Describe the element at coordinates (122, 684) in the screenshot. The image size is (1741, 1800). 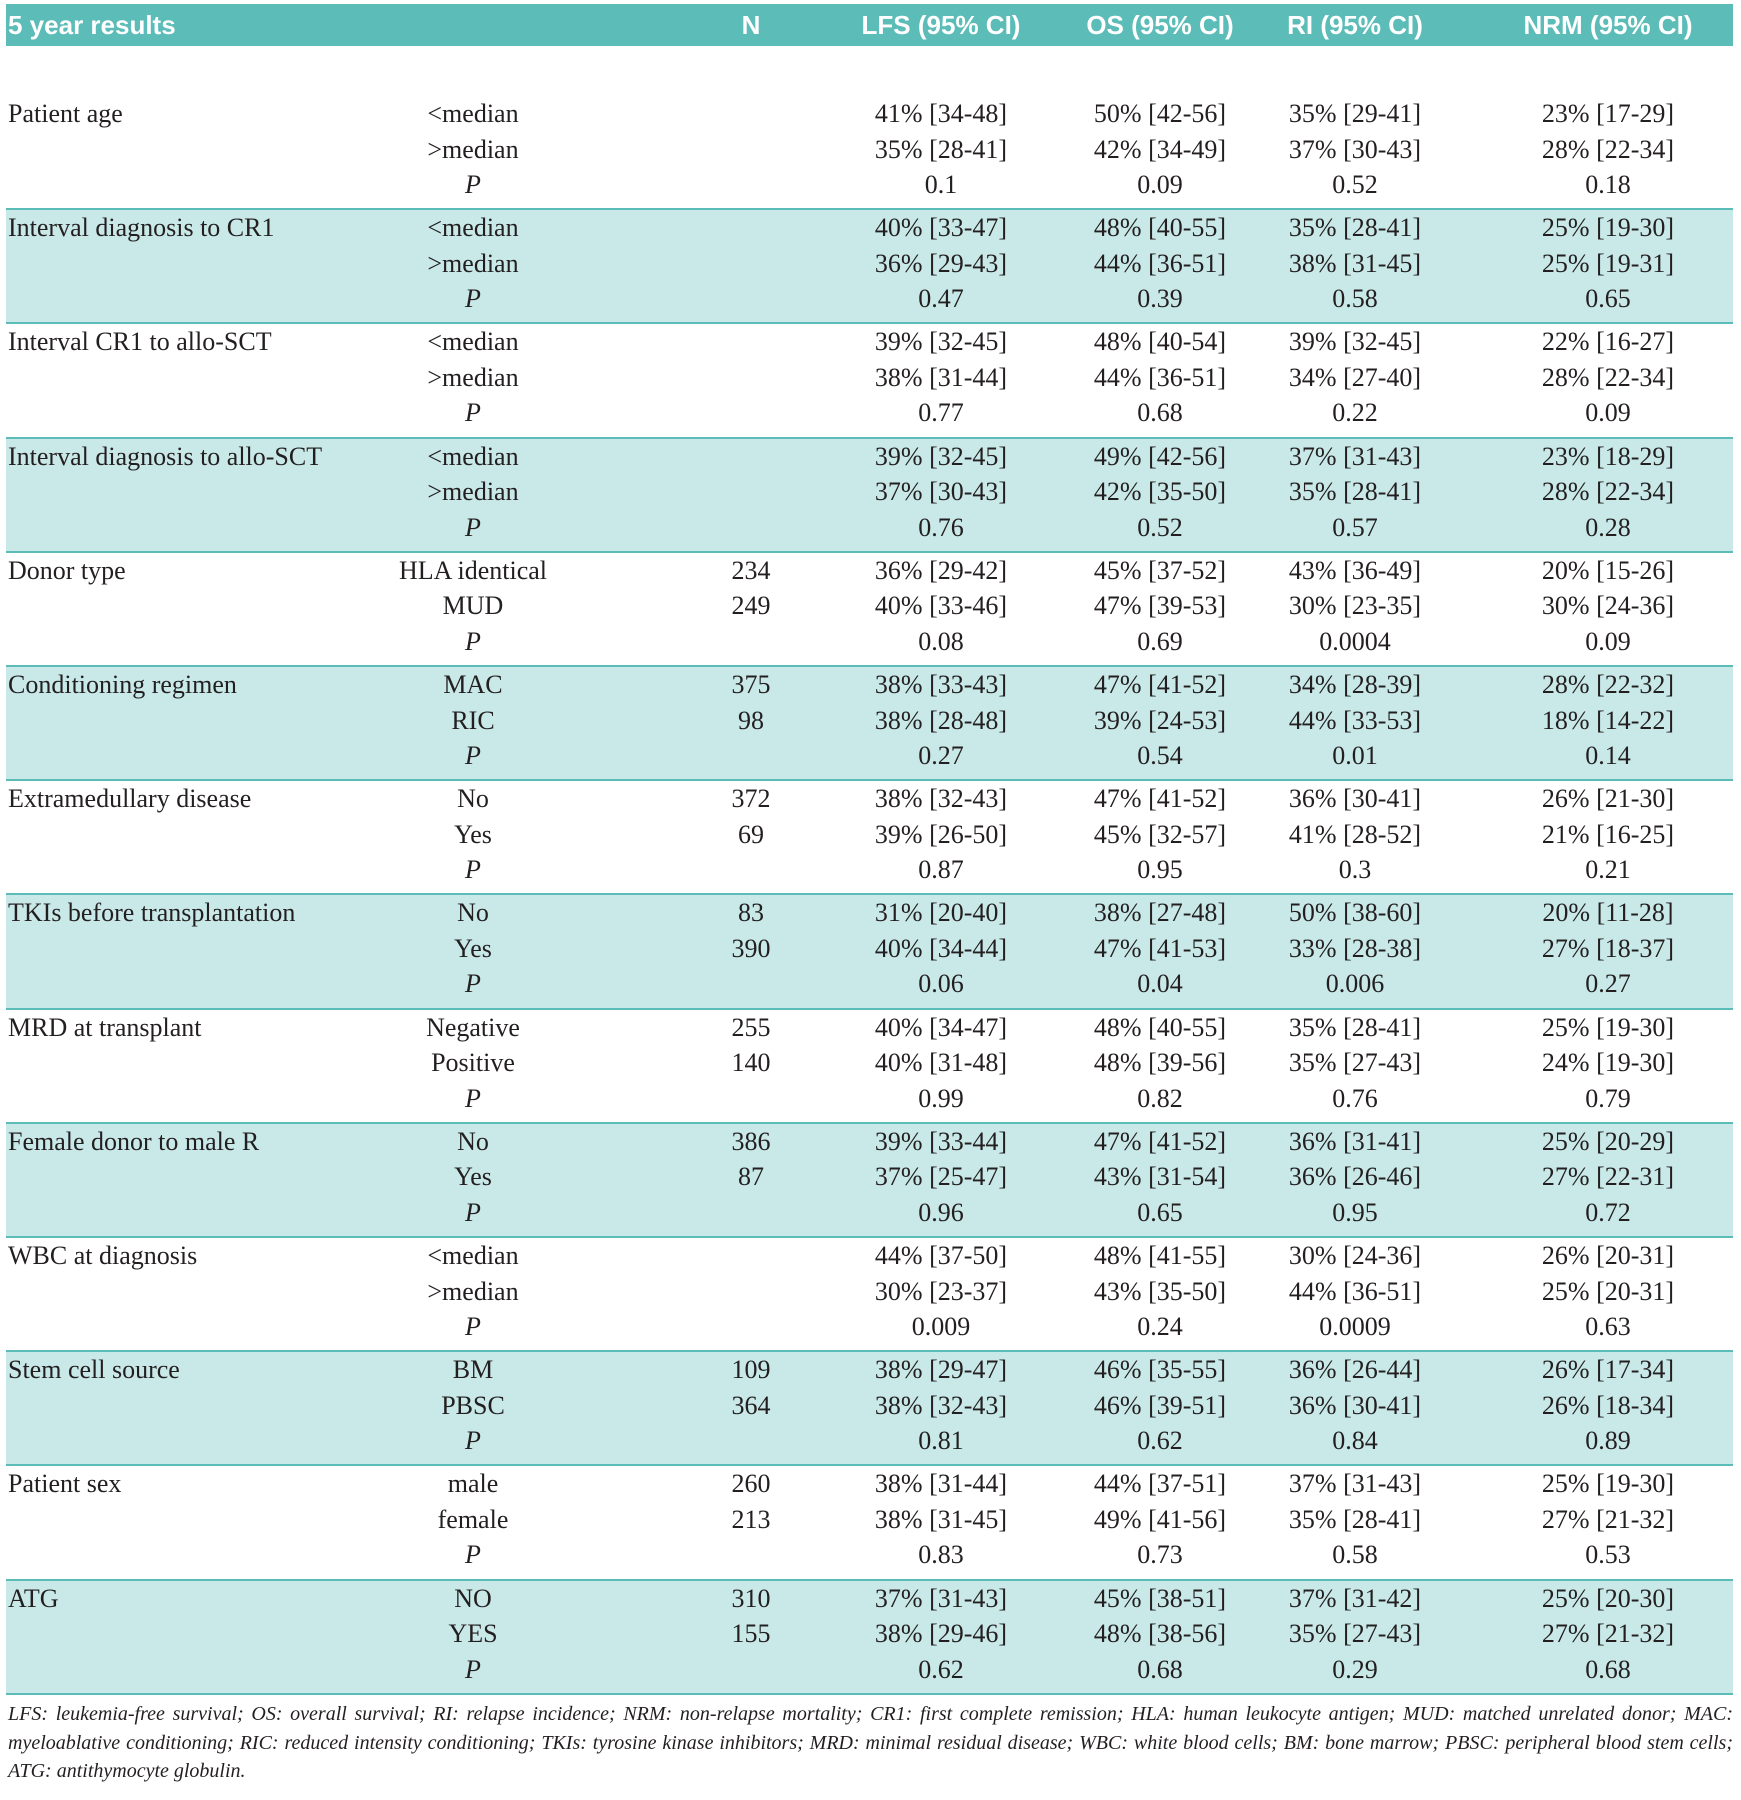
I see `group-label: Conditioning regimen` at that location.